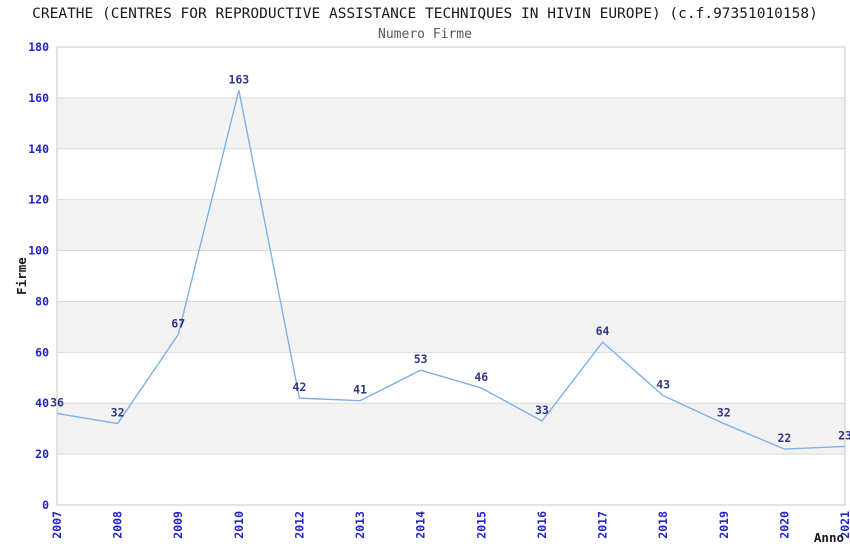  What do you see at coordinates (844, 435) in the screenshot?
I see `data-label: 23` at bounding box center [844, 435].